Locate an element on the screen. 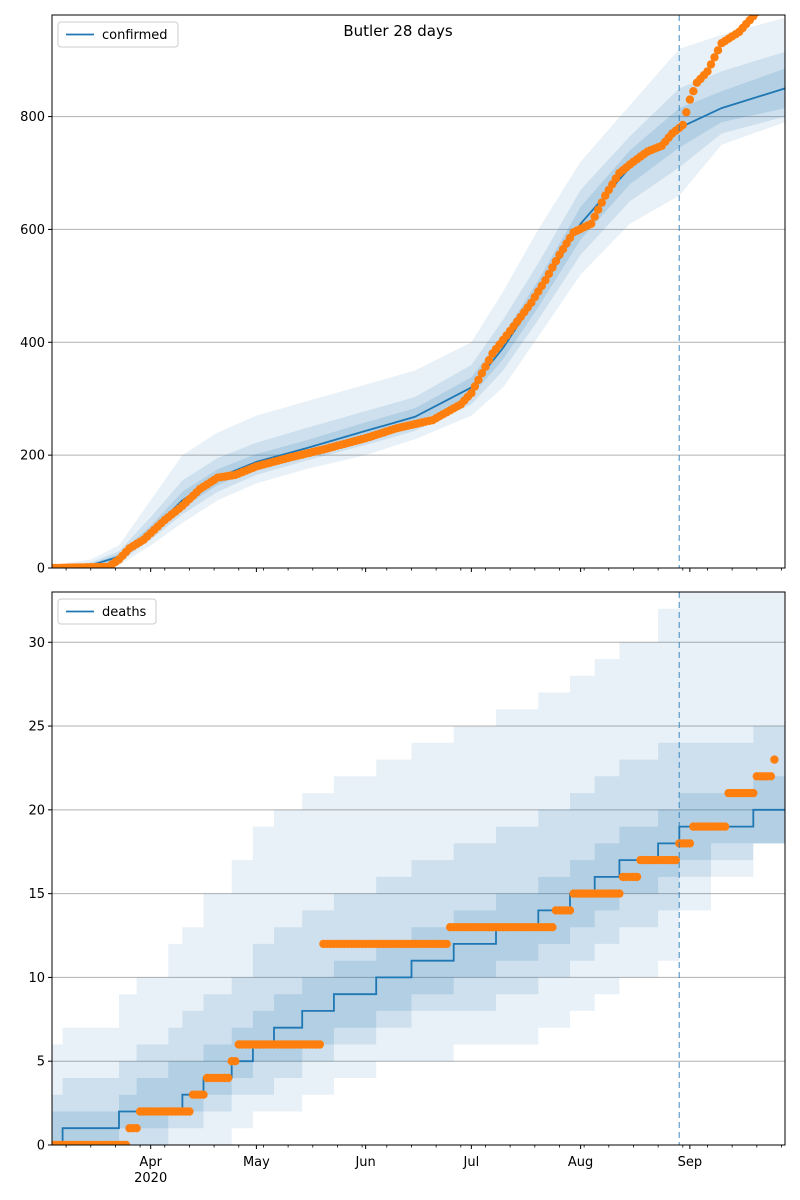 The image size is (800, 1200). legend: confirmed is located at coordinates (118, 34).